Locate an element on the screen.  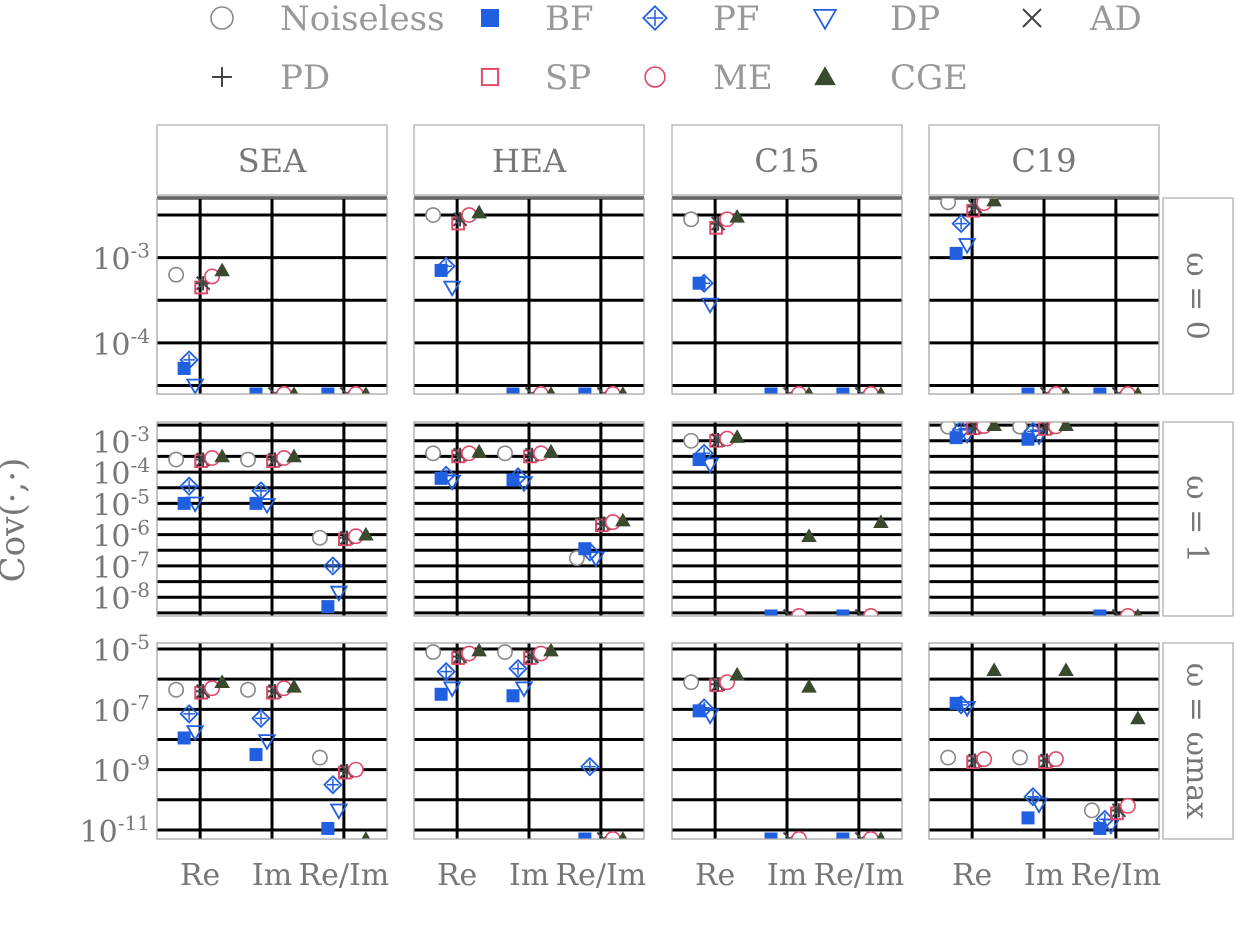
x-tick-label: Re is located at coordinates (200, 875).